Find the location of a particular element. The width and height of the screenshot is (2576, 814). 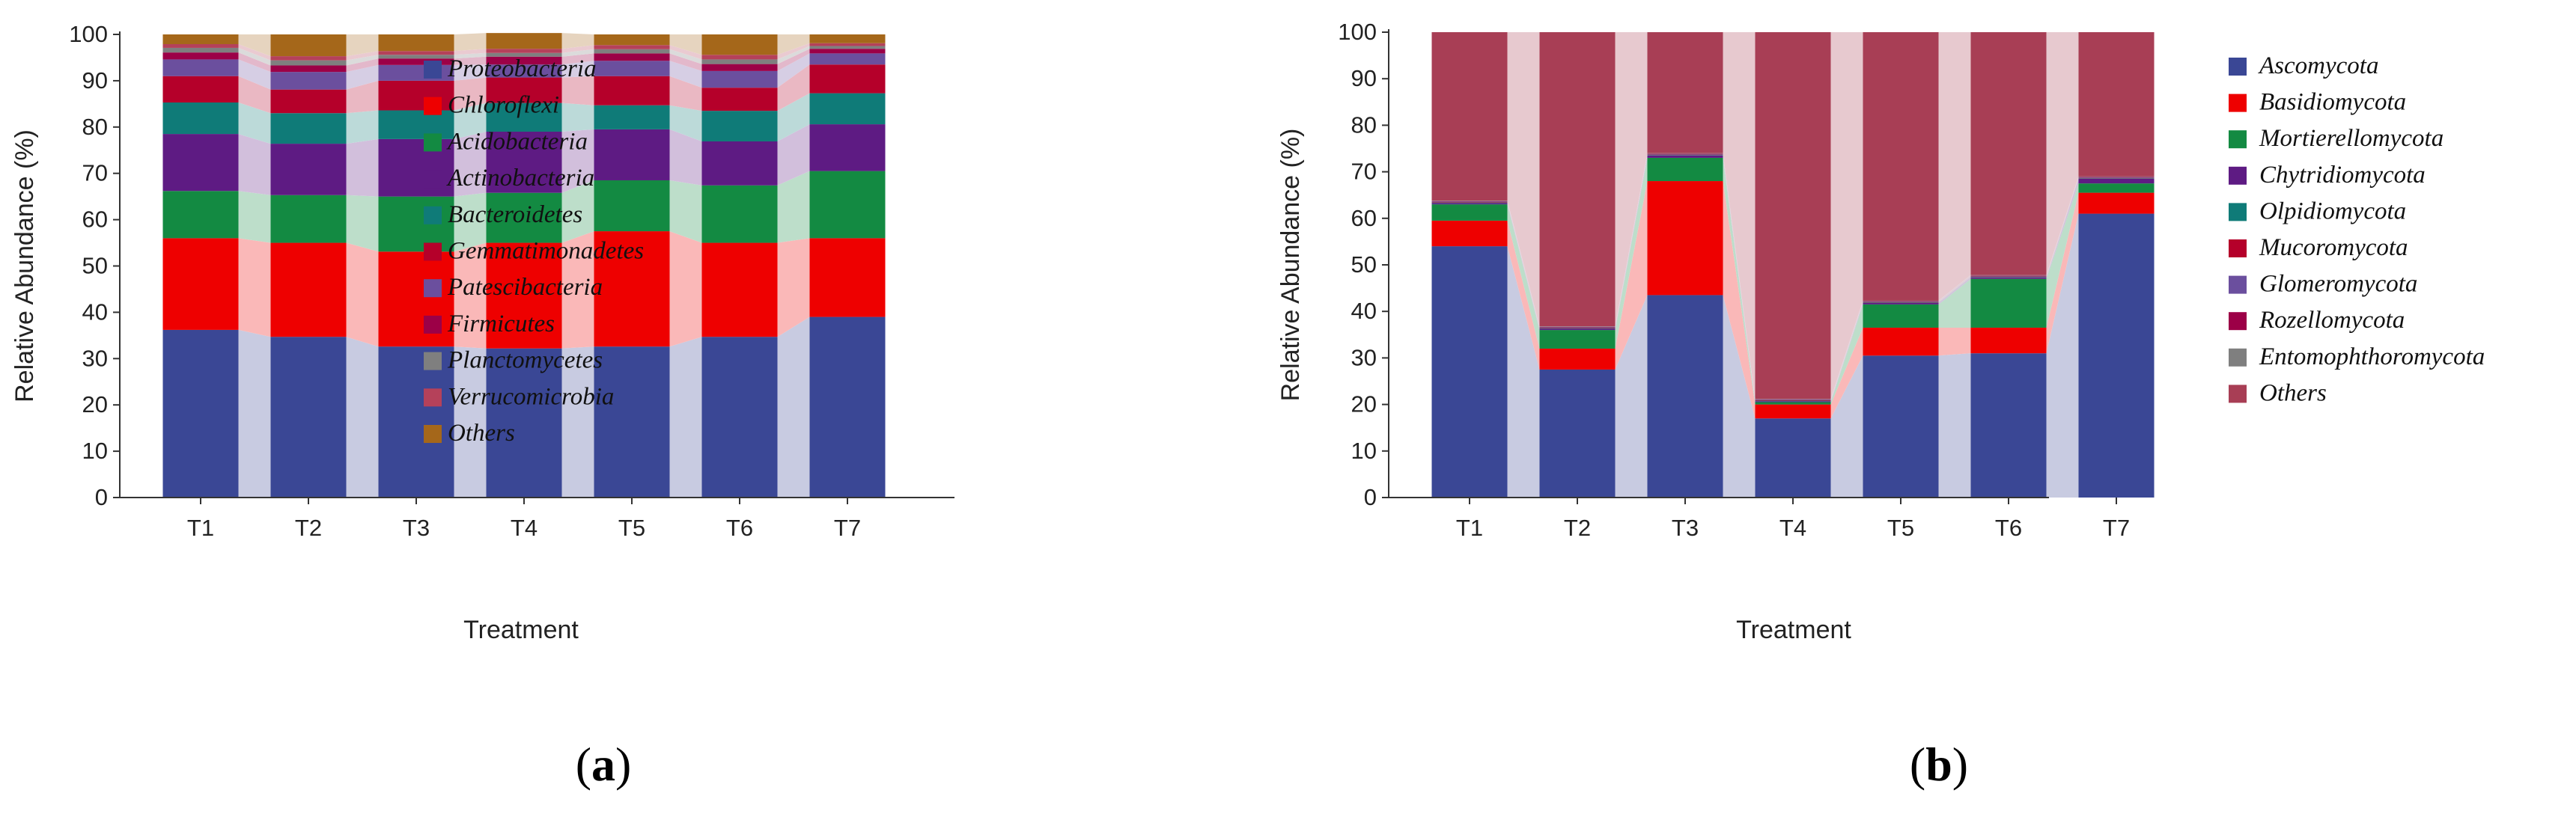

bar-segment-firmicutes-t4 is located at coordinates (524, 60).